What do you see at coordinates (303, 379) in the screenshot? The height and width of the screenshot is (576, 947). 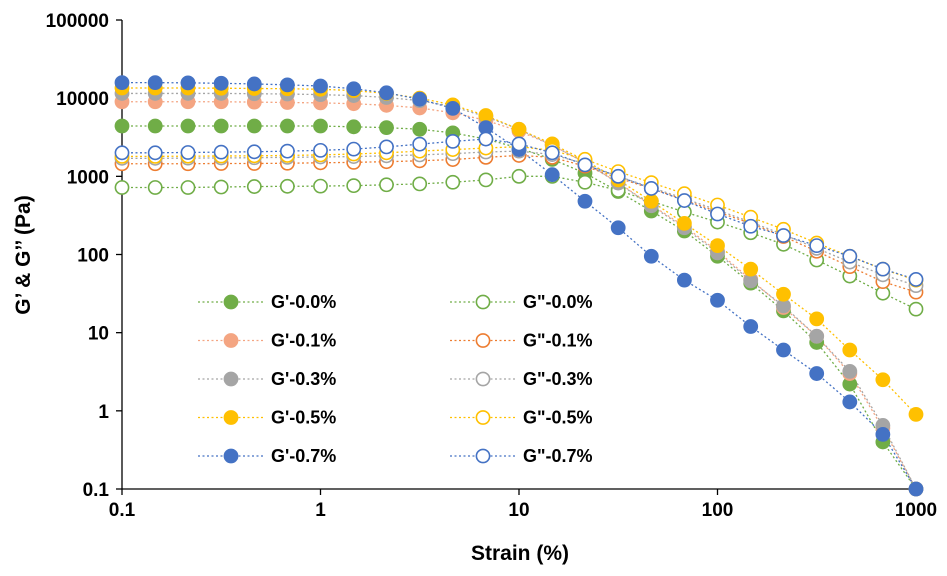 I see `legend-label: G'-0.3%` at bounding box center [303, 379].